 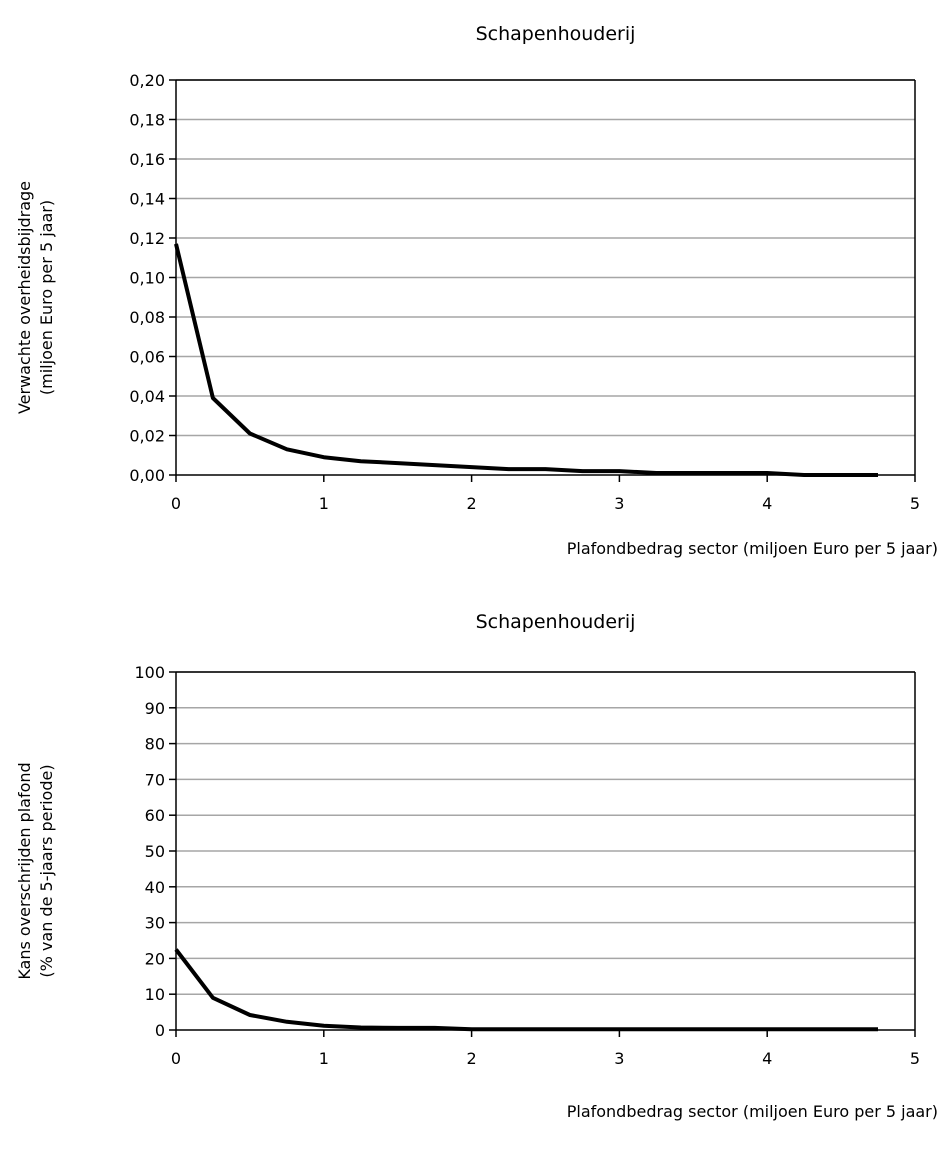 I want to click on y-tick-label: 100, so click(x=149, y=672).